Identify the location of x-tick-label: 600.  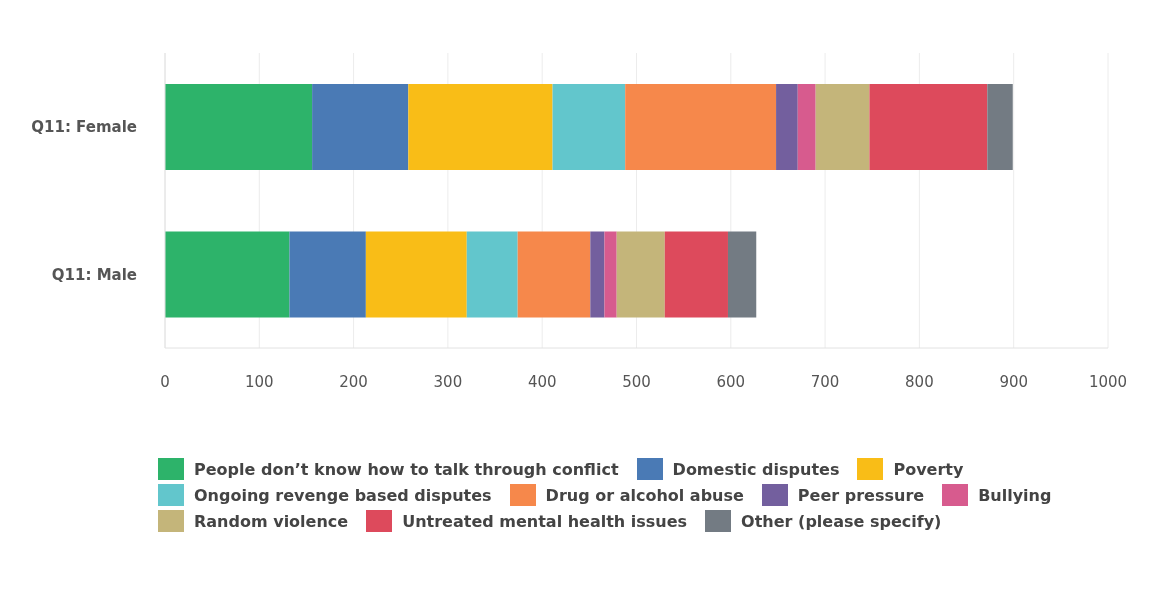
(731, 381).